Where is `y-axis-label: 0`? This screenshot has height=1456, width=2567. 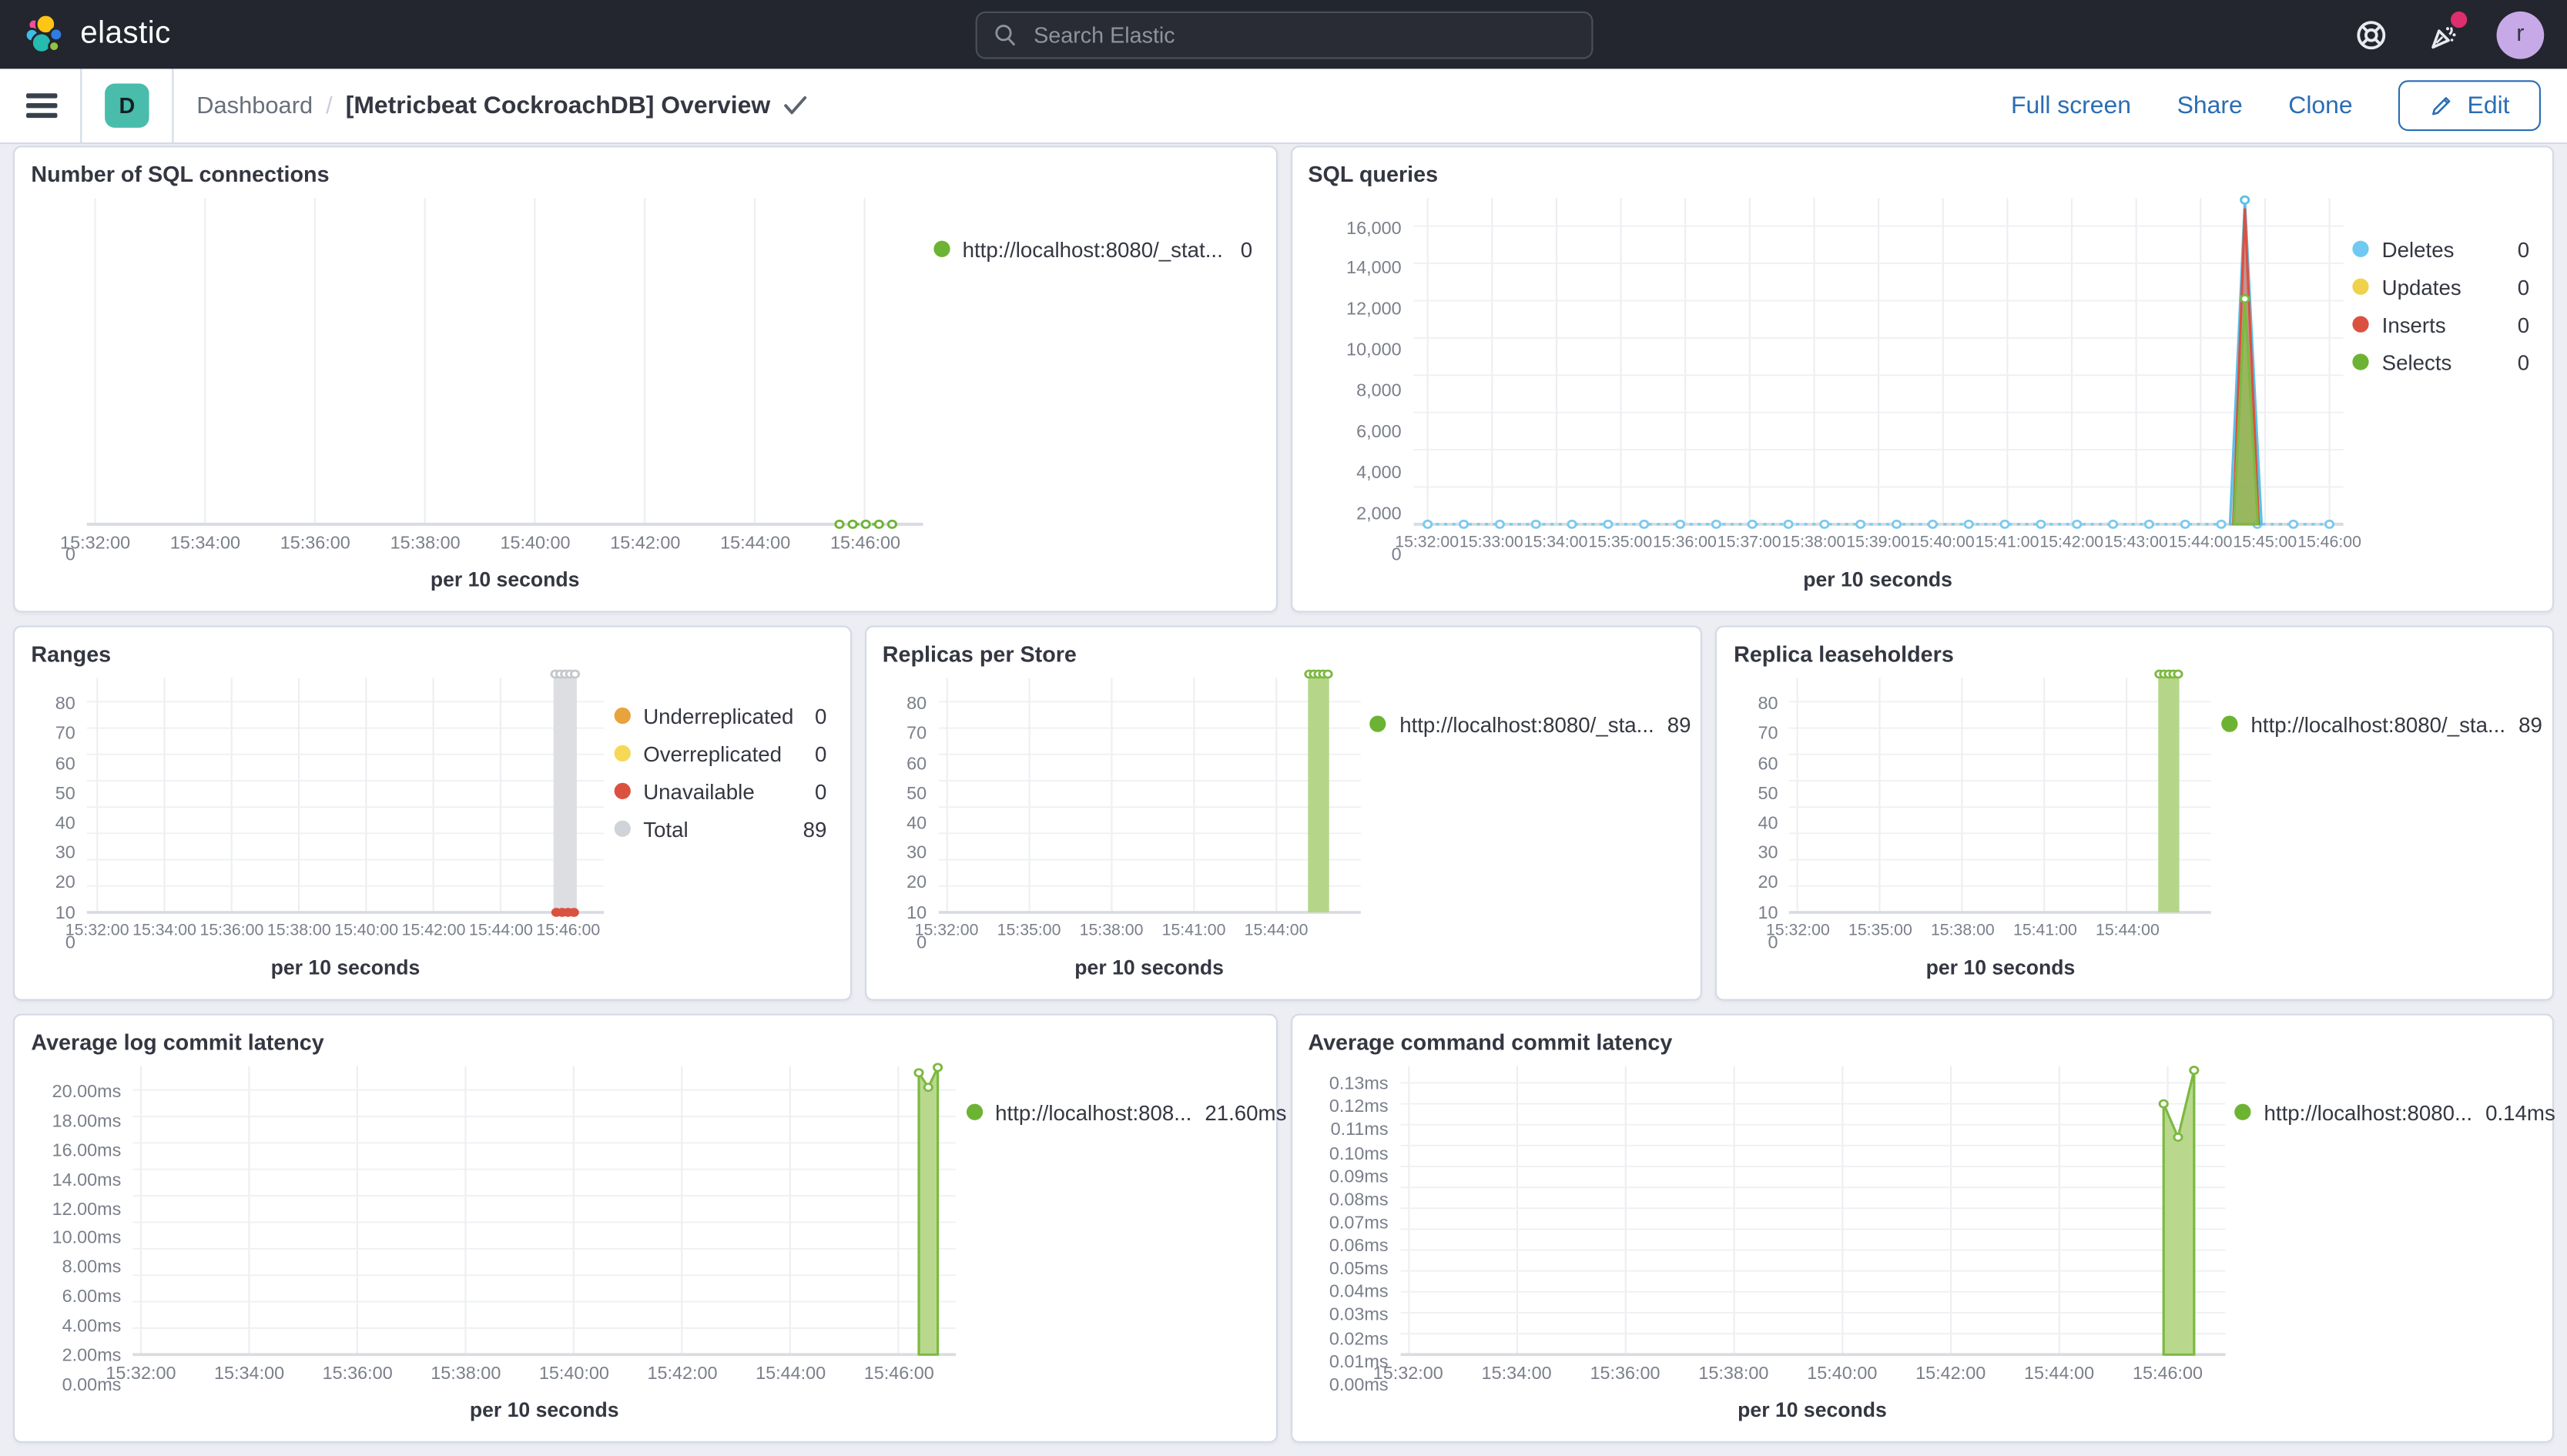
y-axis-label: 0 is located at coordinates (1773, 943).